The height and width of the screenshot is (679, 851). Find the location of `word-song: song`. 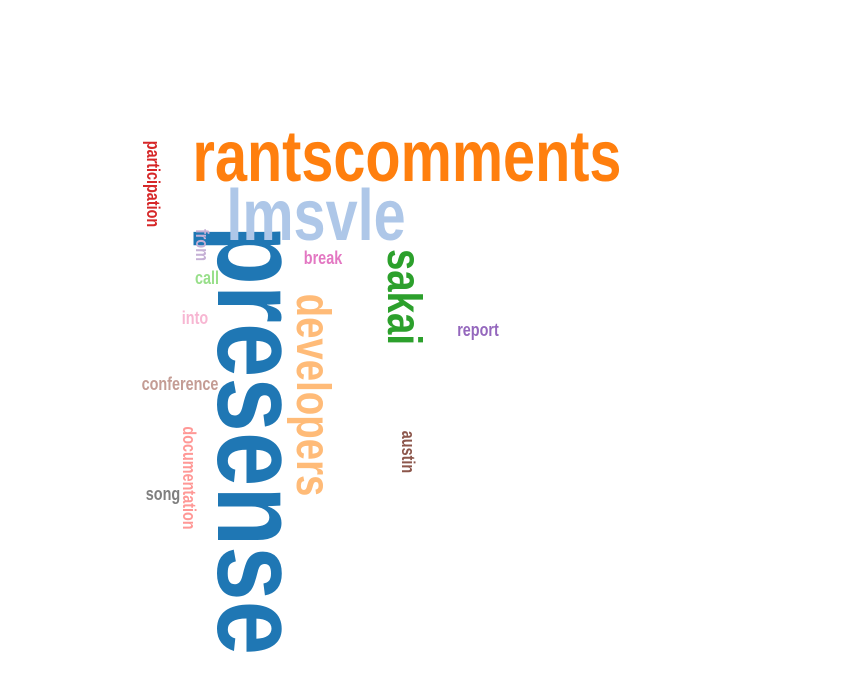

word-song: song is located at coordinates (163, 494).